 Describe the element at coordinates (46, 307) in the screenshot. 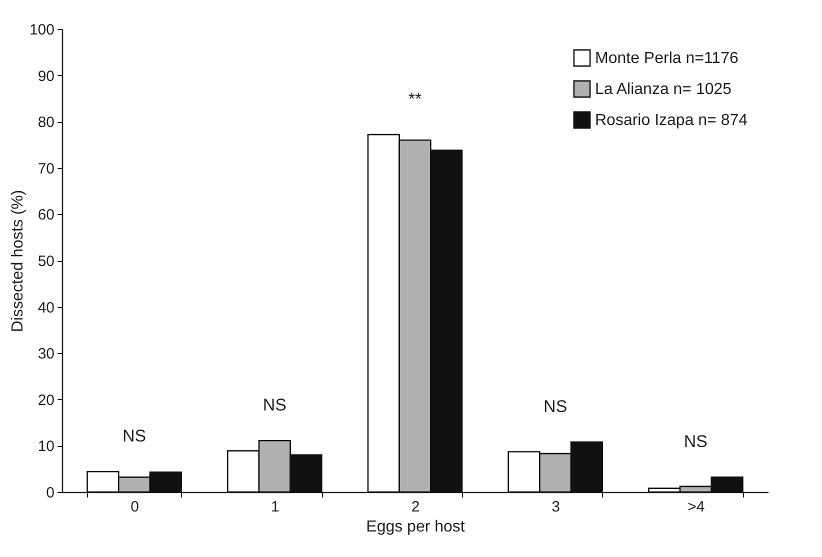

I see `y-tick-label: 40` at that location.